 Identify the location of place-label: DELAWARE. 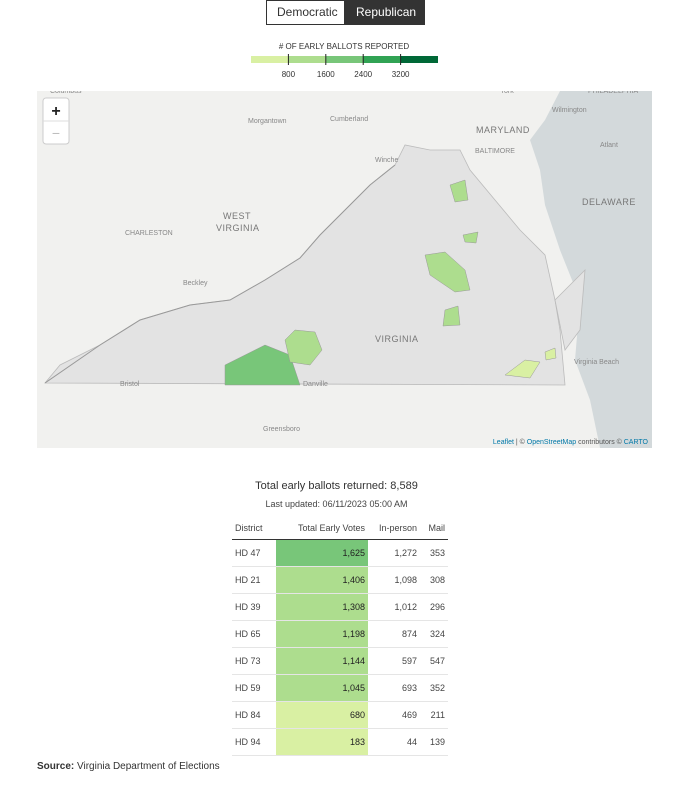
(609, 202).